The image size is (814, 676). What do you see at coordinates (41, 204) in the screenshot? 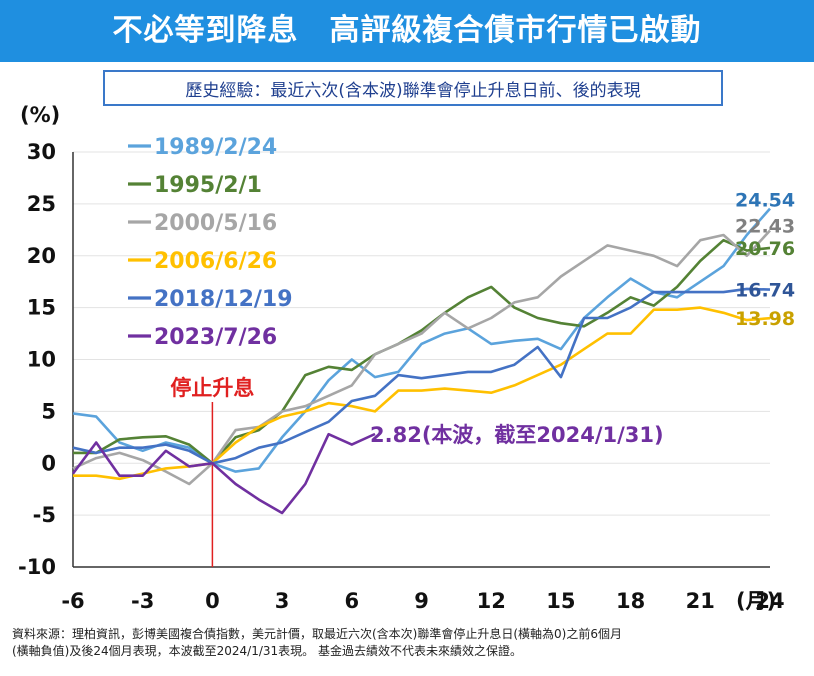
I see `y-tick-label: 25` at bounding box center [41, 204].